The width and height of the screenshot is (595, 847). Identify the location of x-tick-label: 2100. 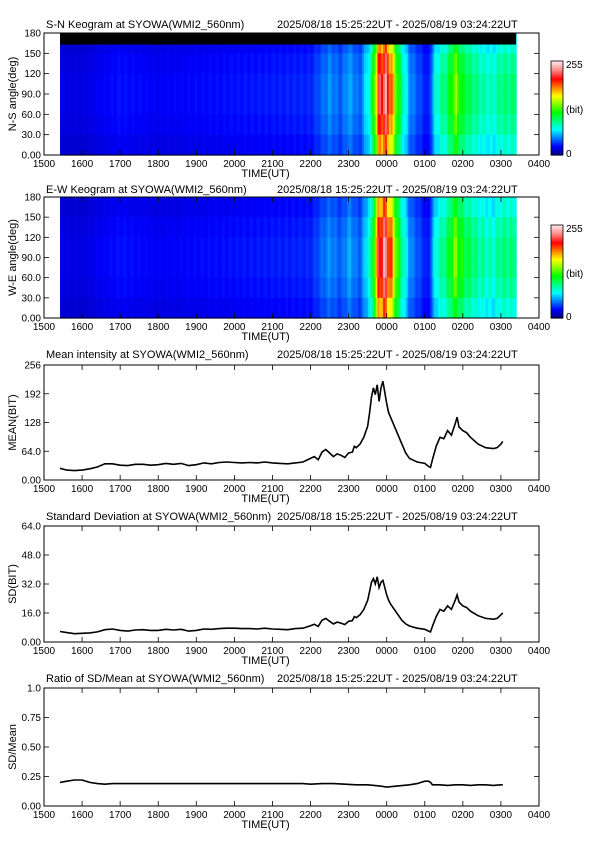
(272, 489).